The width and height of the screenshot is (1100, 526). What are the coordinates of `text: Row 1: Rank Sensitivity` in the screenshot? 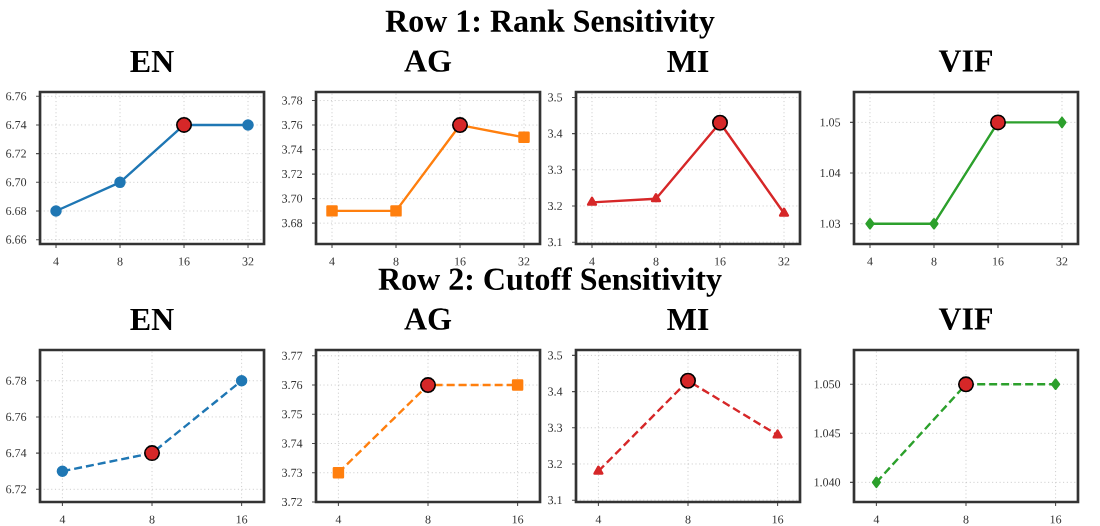 It's located at (550, 24).